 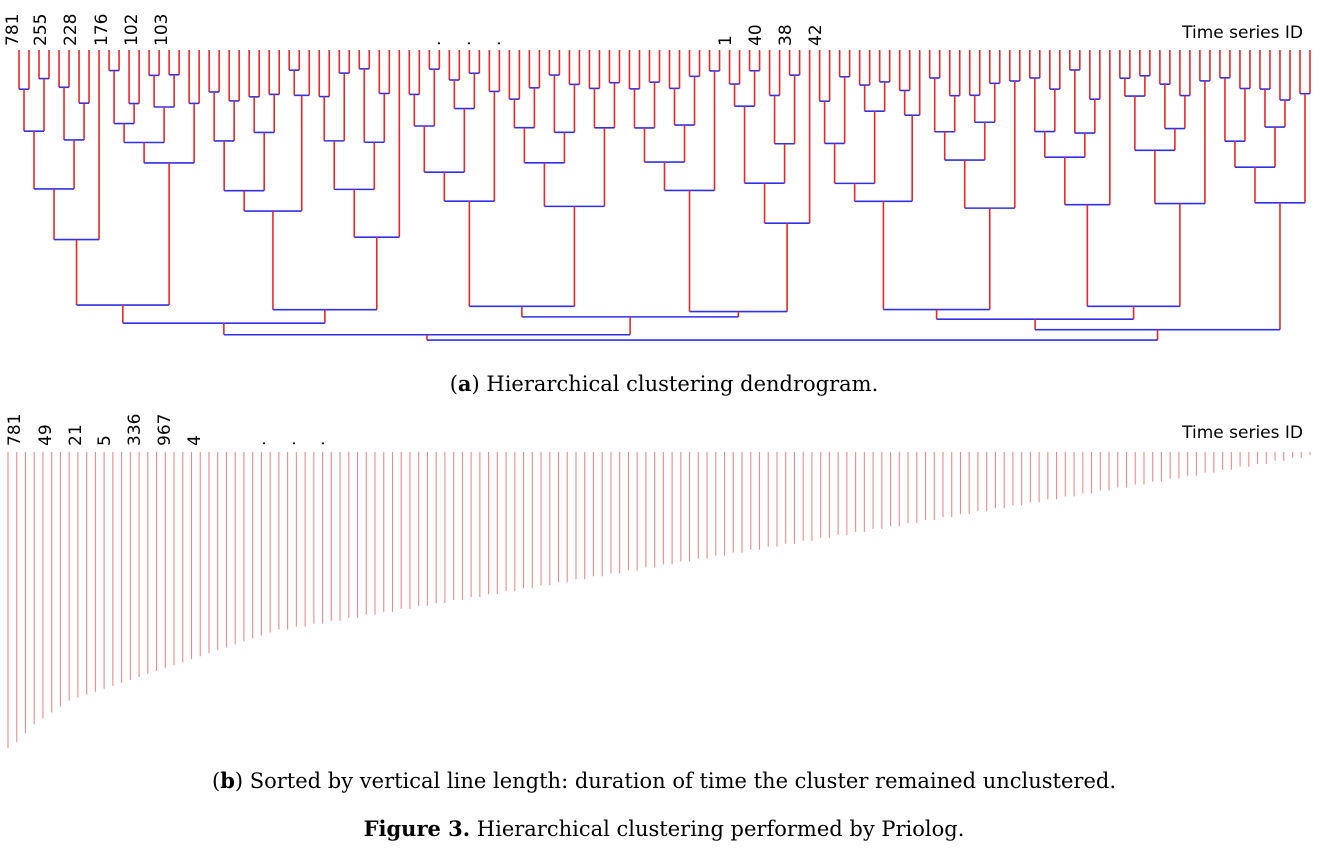 I want to click on dendrogram-axis-label: Time series ID, so click(x=1242, y=33).